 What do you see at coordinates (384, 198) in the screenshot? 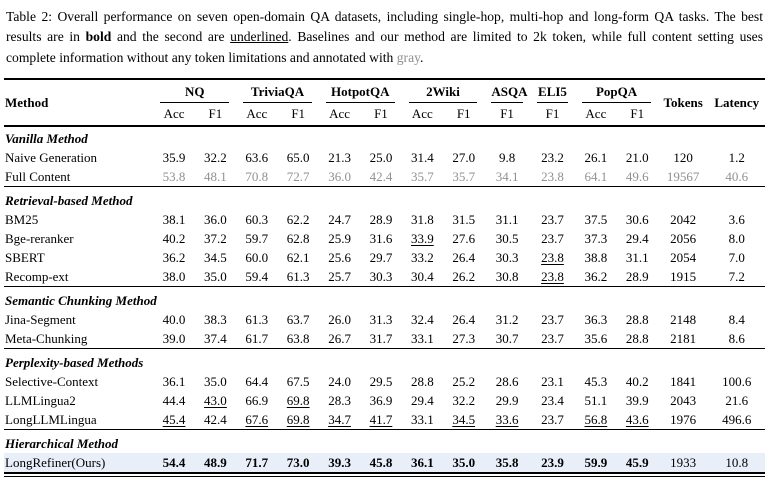
I see `section-header-row: Retrieval-based Method` at bounding box center [384, 198].